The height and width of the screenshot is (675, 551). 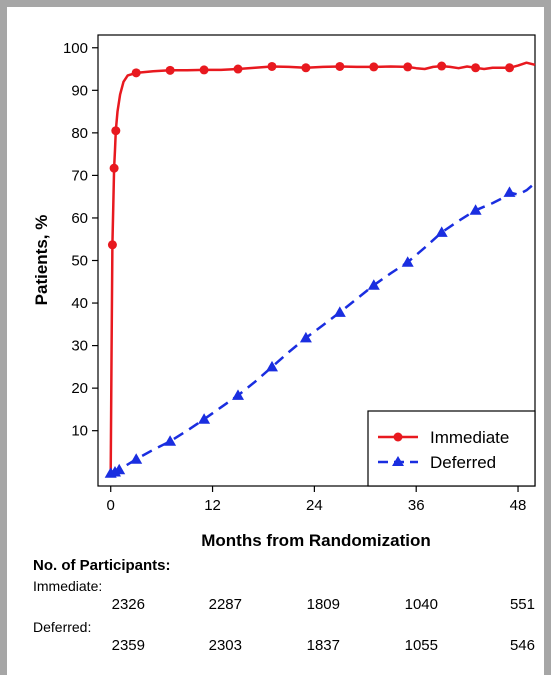 I want to click on legend-box, so click(x=451, y=448).